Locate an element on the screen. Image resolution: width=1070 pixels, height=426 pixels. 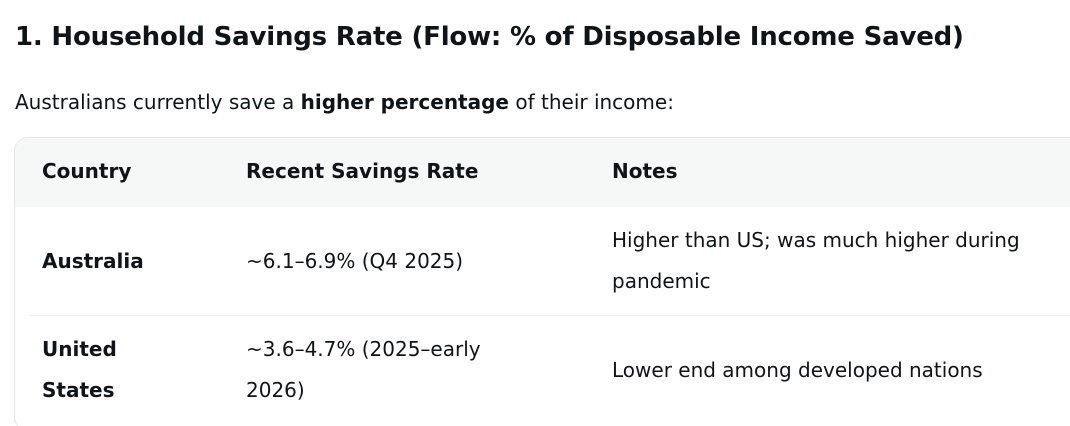
row-australia-rate: ~6.1–6.9% (Q4 2025) is located at coordinates (355, 261).